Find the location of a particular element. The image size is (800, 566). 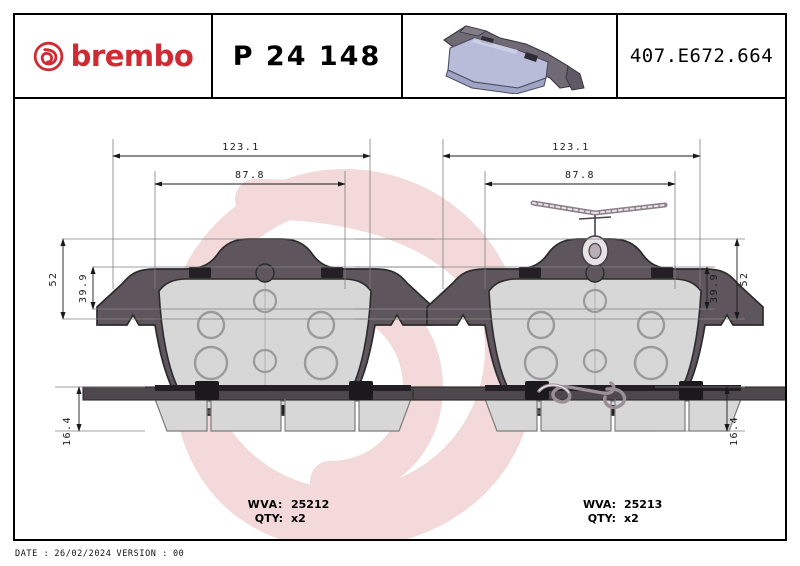

left-dim-width-inner: 87.8 is located at coordinates (250, 229).